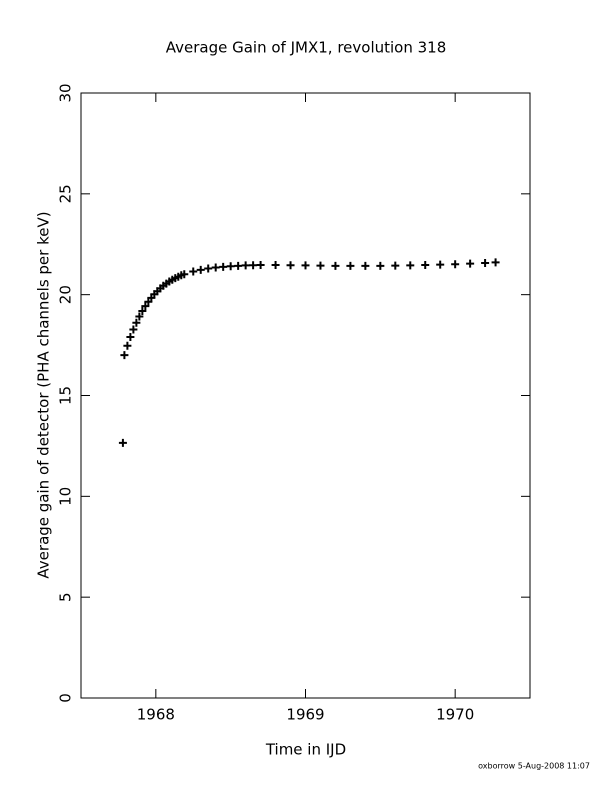 The height and width of the screenshot is (792, 612). Describe the element at coordinates (66, 597) in the screenshot. I see `y-tick-label: 5` at that location.